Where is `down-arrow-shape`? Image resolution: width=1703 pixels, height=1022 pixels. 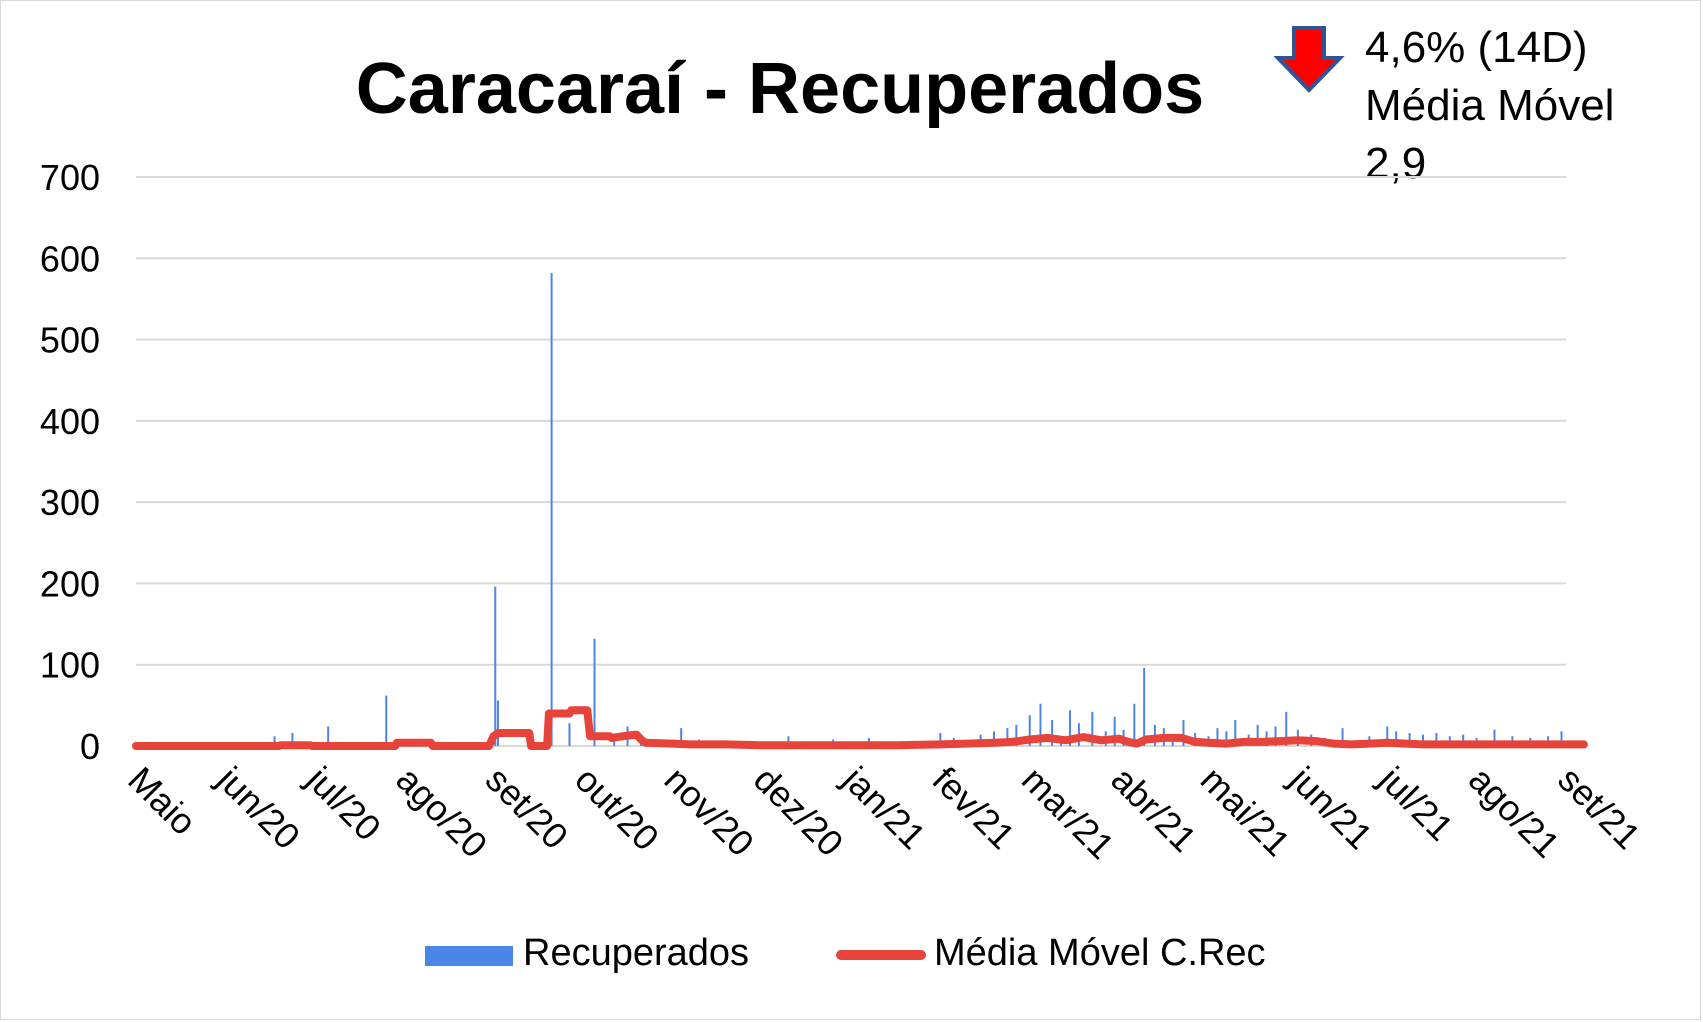
down-arrow-shape is located at coordinates (1309, 59).